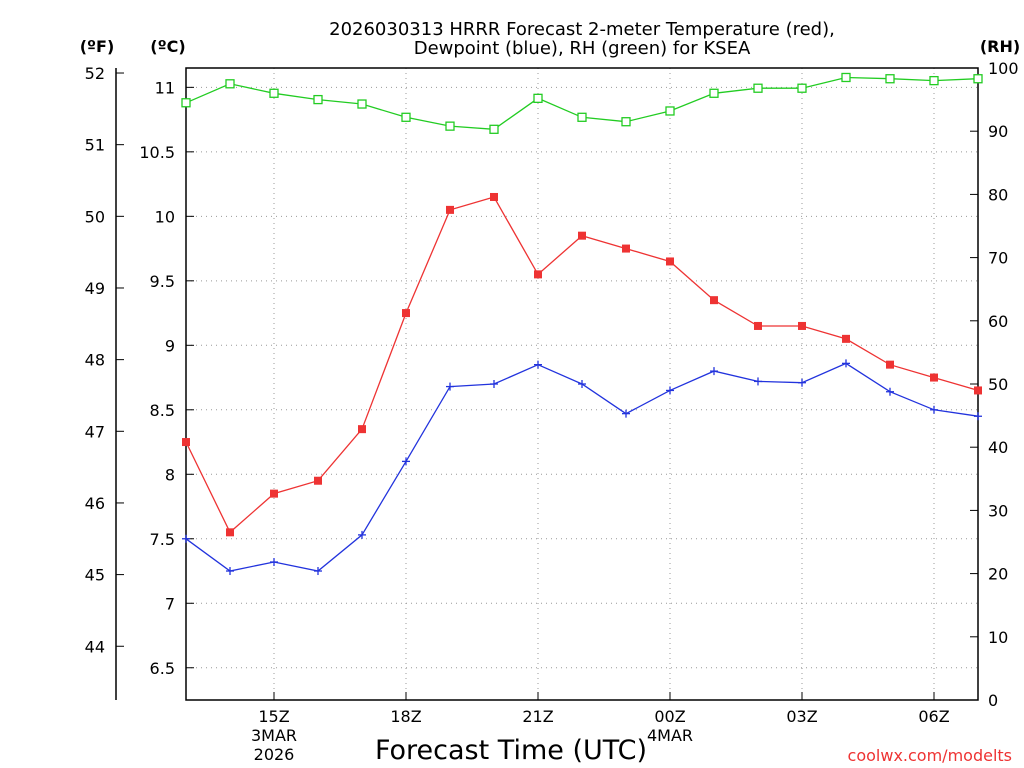 The height and width of the screenshot is (768, 1024). What do you see at coordinates (165, 216) in the screenshot?
I see `celsius-tick-label: 10` at bounding box center [165, 216].